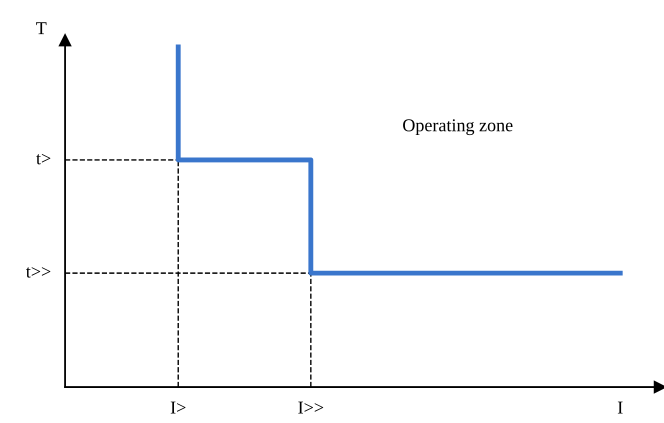  Describe the element at coordinates (178, 408) in the screenshot. I see `x-tick-label: I>` at that location.